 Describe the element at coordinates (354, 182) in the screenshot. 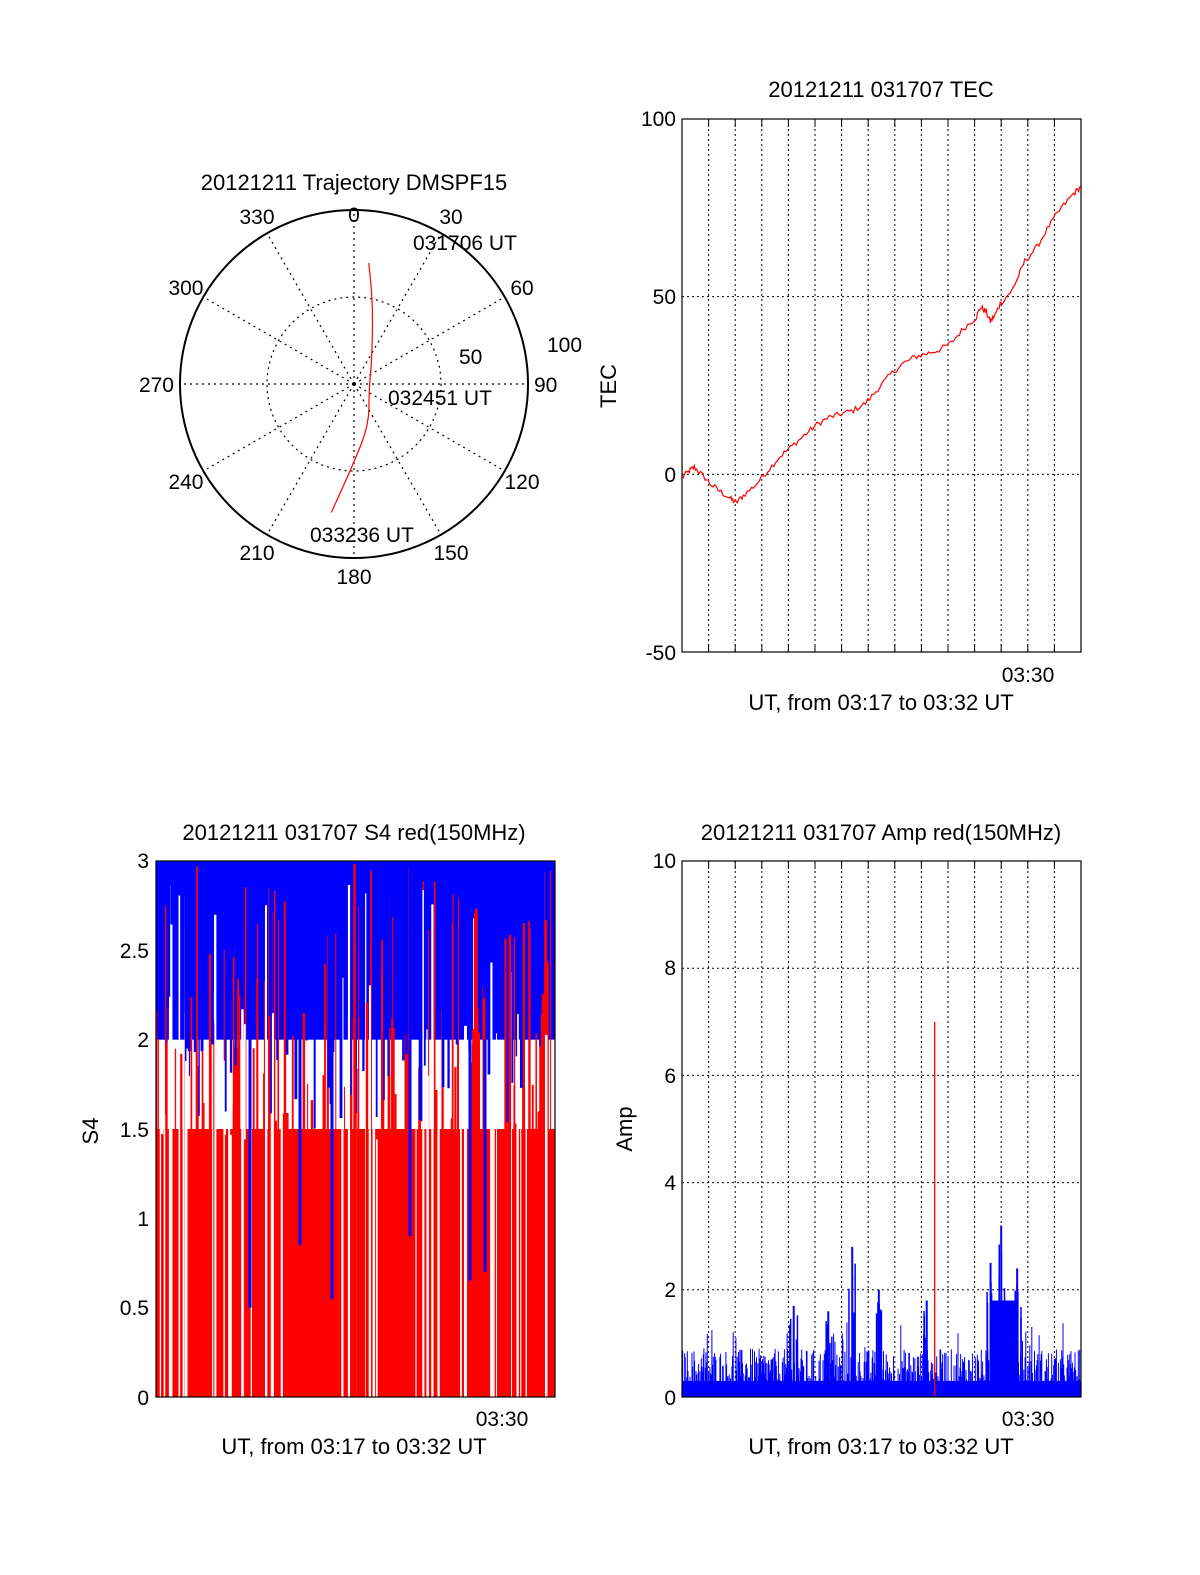

I see `trajectory-title: 20121211 Trajectory DMSPF15` at that location.